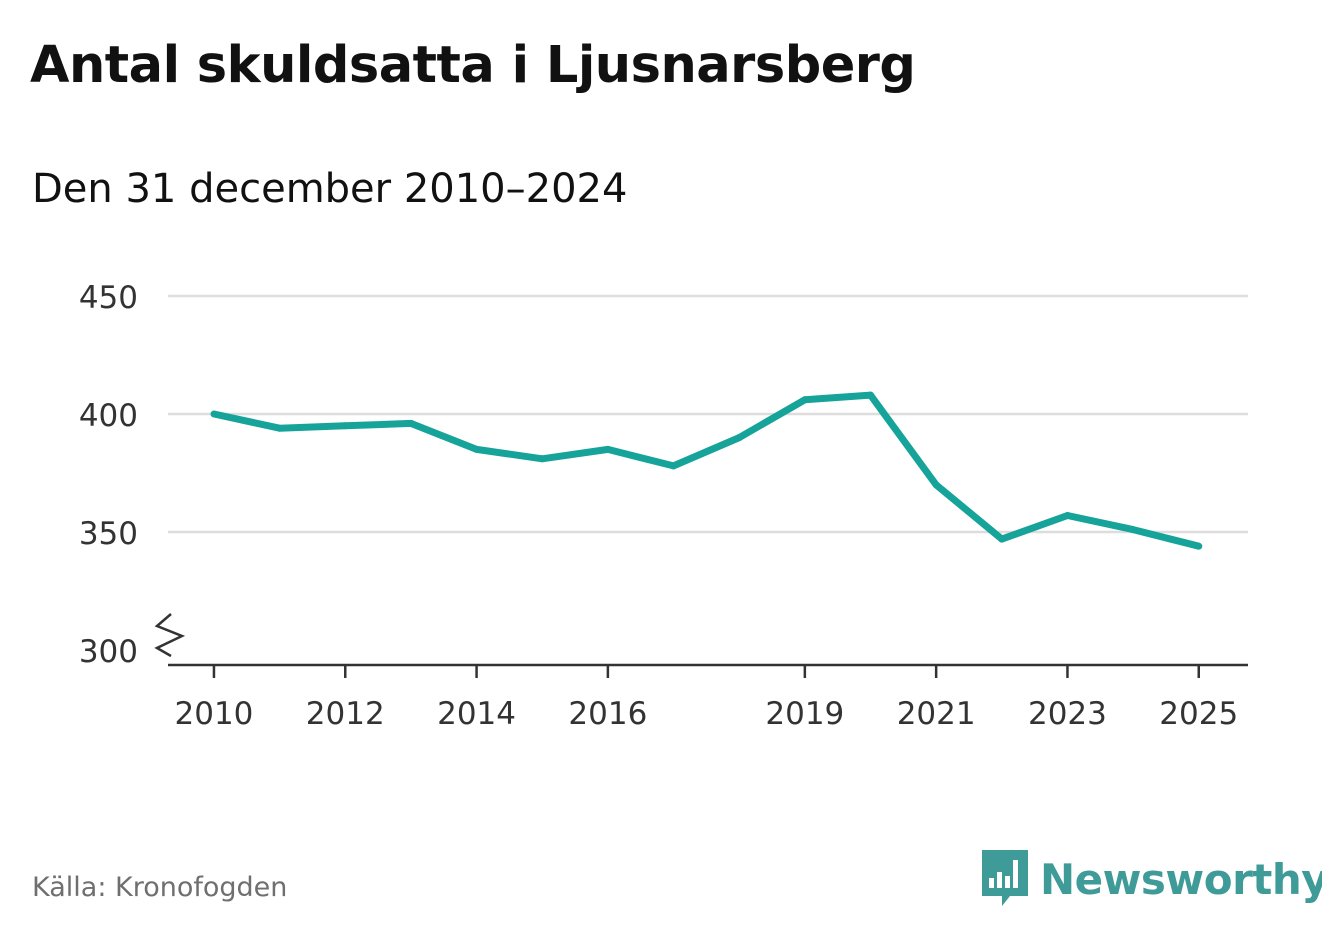 The width and height of the screenshot is (1322, 939). Describe the element at coordinates (345, 426) in the screenshot. I see `data-point-2012` at that location.